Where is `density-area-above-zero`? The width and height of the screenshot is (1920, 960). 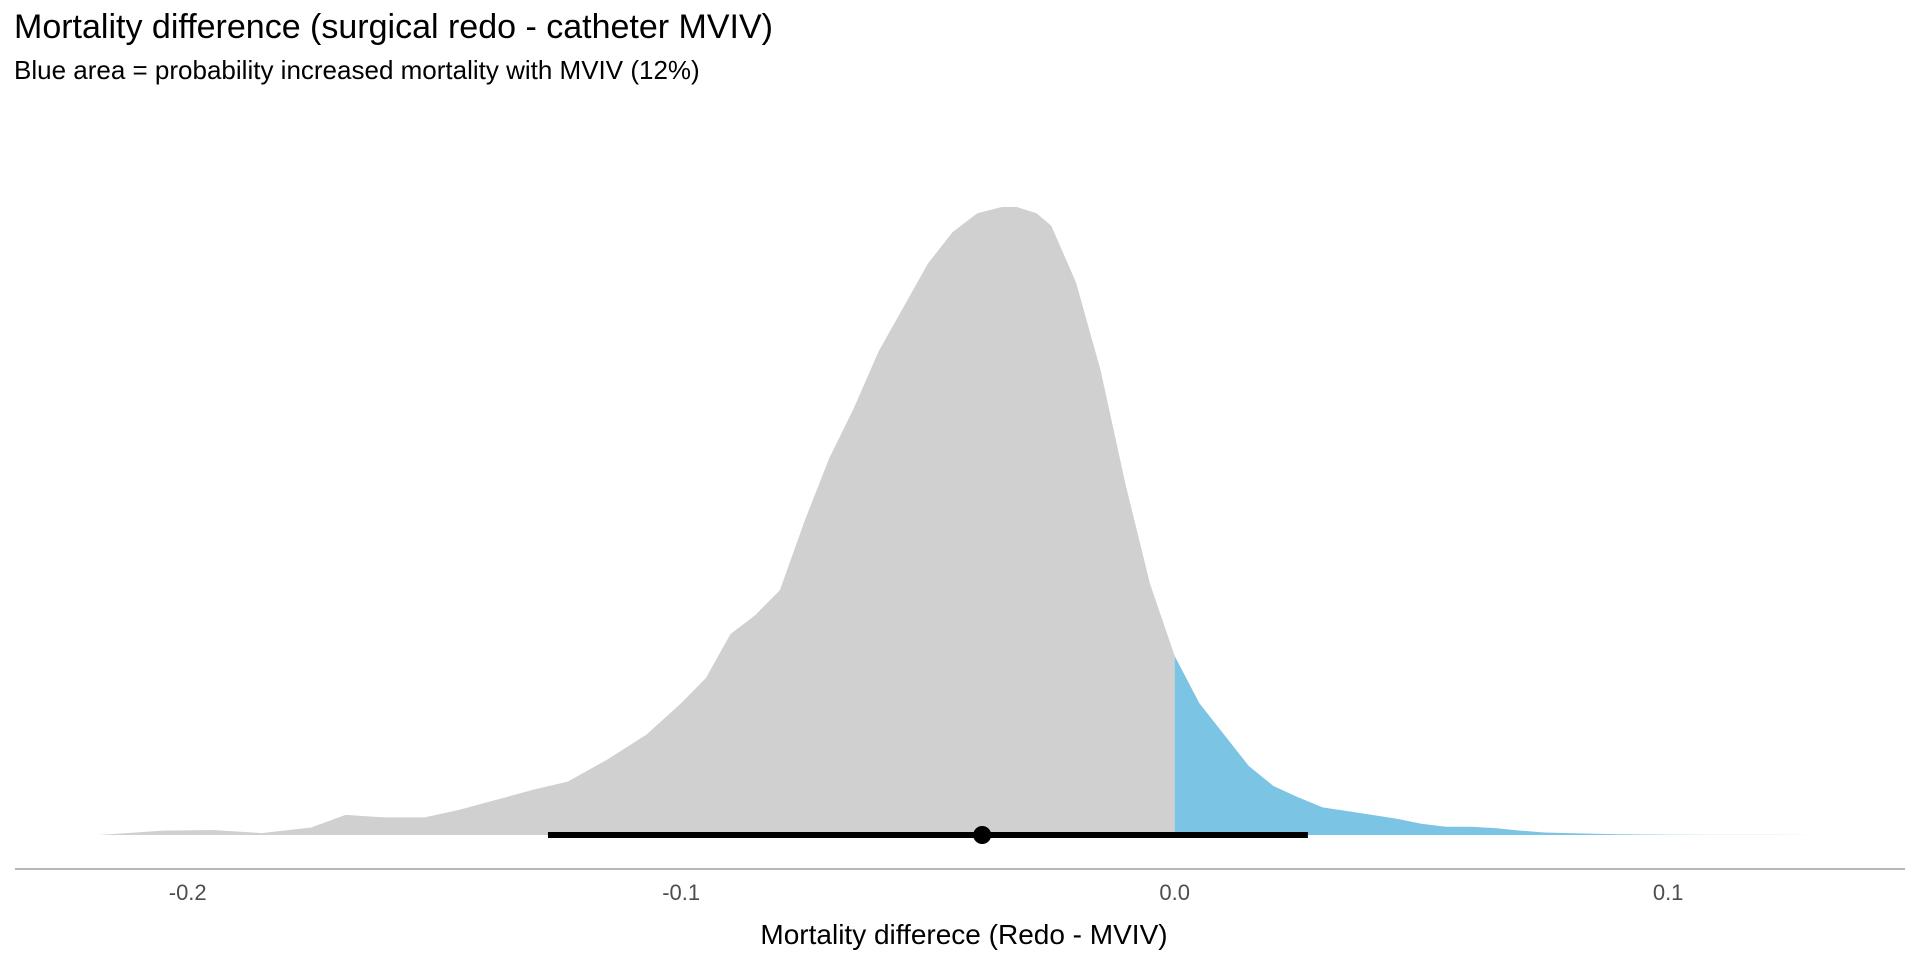
density-area-above-zero is located at coordinates (1495, 745).